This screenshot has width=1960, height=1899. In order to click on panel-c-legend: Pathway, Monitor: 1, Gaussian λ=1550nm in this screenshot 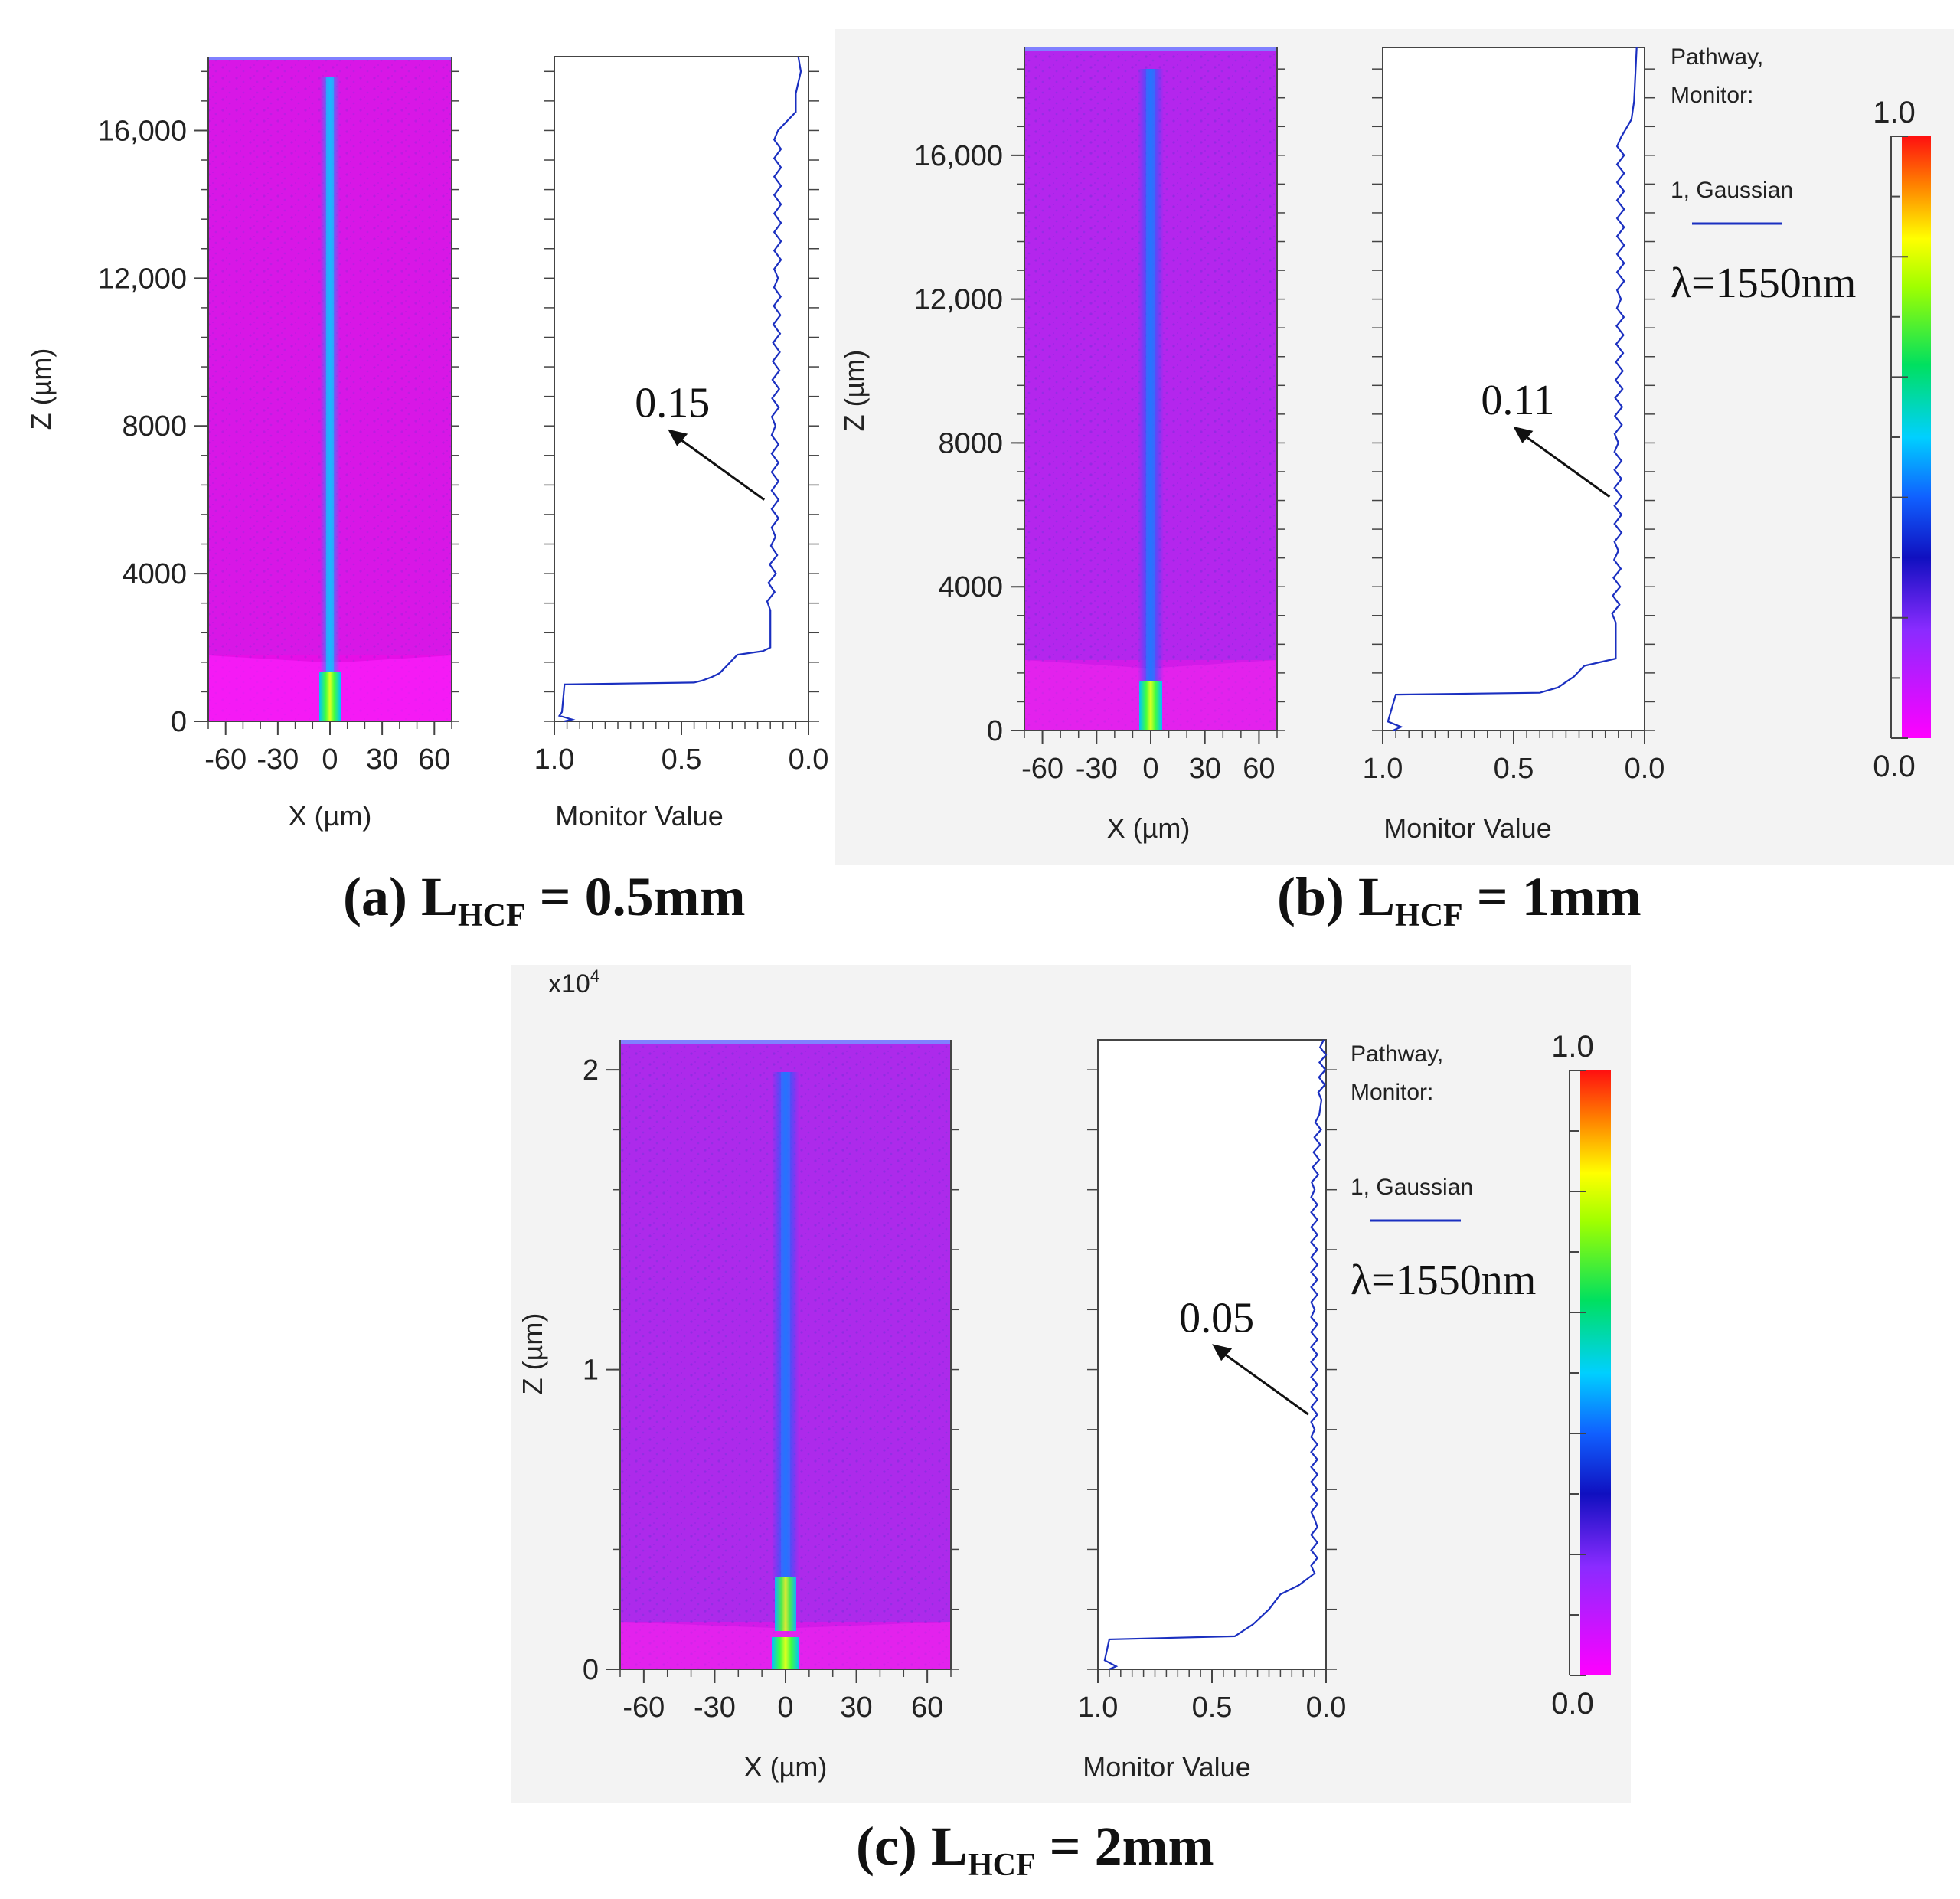, I will do `click(1443, 1172)`.